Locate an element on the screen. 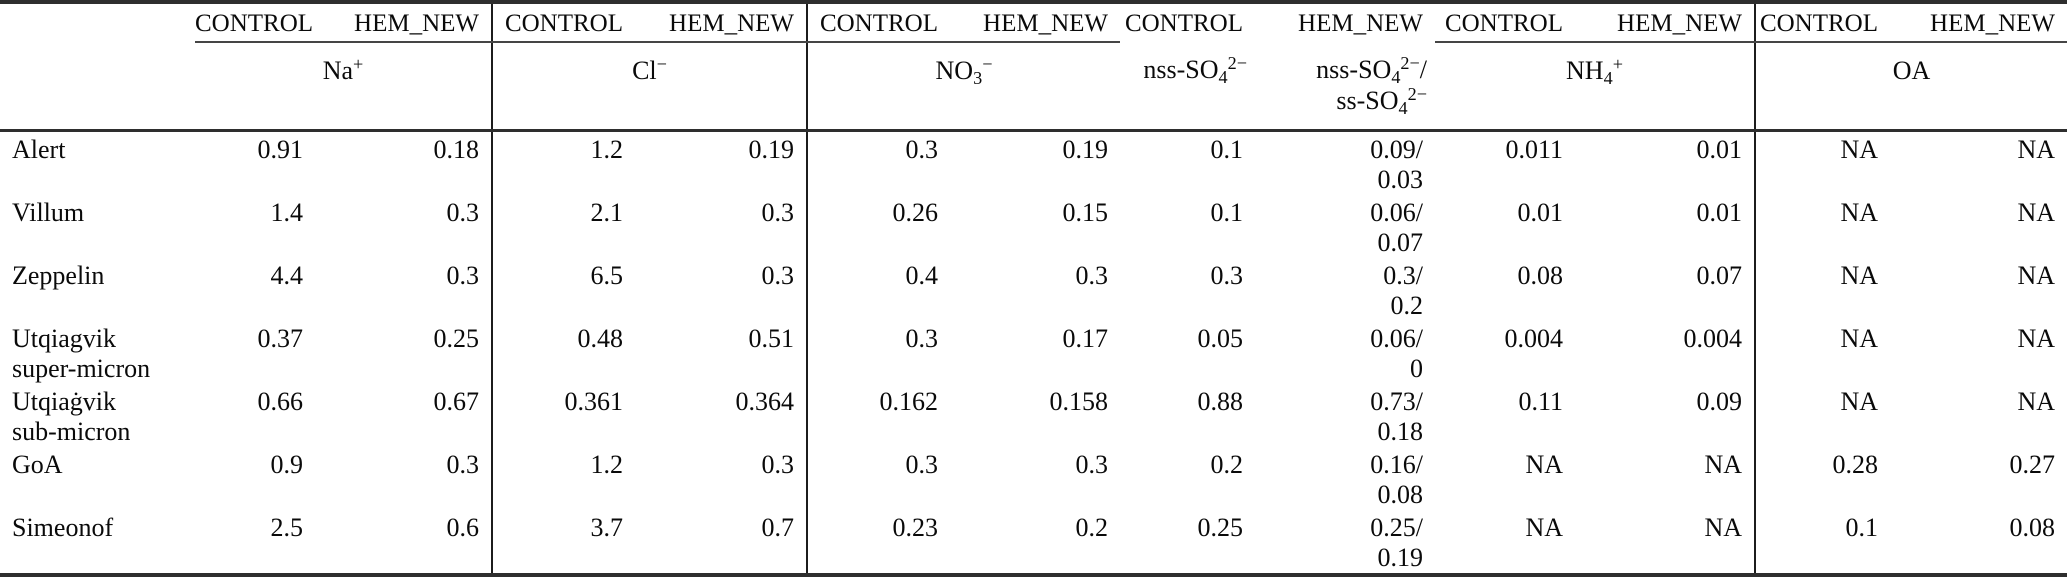 This screenshot has width=2067, height=588. na-control-value: 1.4 is located at coordinates (287, 212).